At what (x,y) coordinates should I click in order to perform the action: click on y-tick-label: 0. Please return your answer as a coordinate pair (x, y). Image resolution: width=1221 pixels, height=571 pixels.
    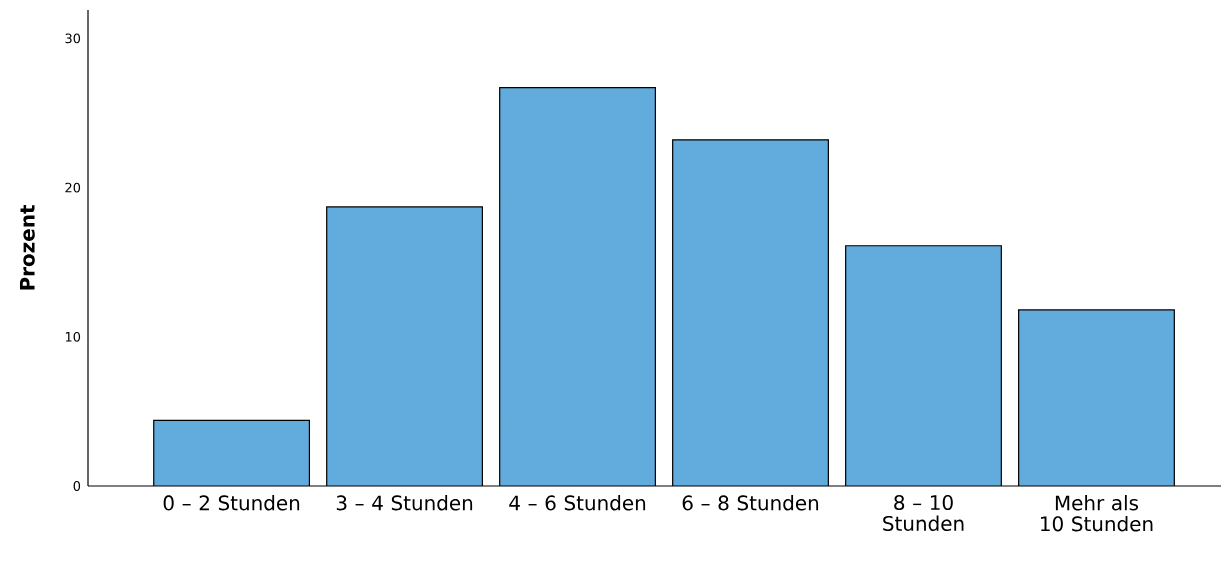
    Looking at the image, I should click on (77, 486).